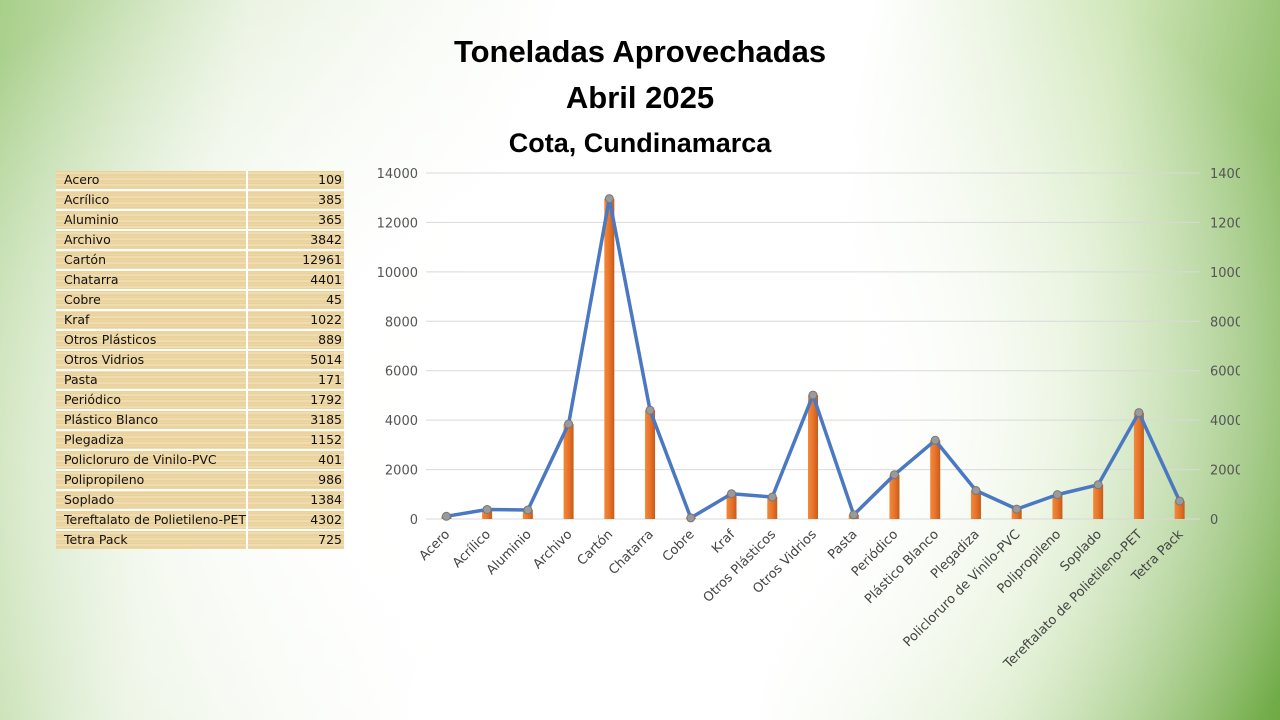  I want to click on table-row: Aluminio 365, so click(200, 220).